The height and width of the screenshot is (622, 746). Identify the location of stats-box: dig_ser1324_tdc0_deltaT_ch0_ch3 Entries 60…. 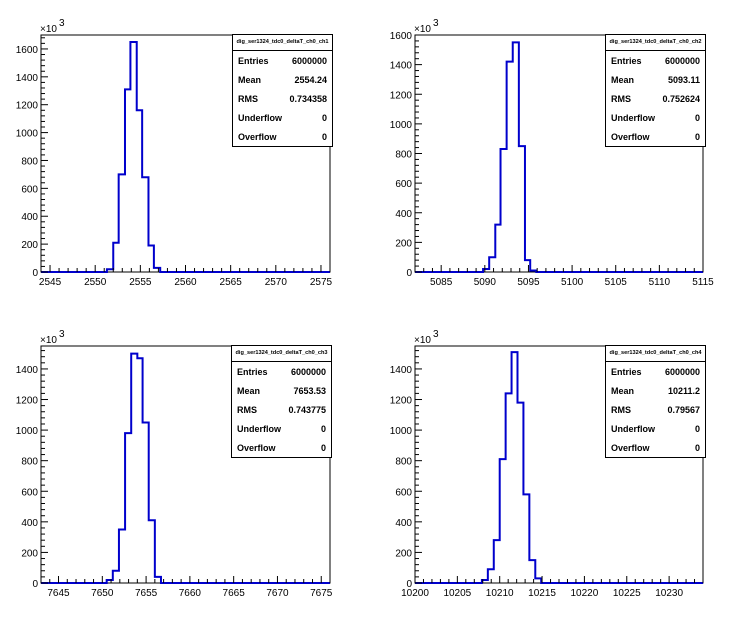
(281, 401).